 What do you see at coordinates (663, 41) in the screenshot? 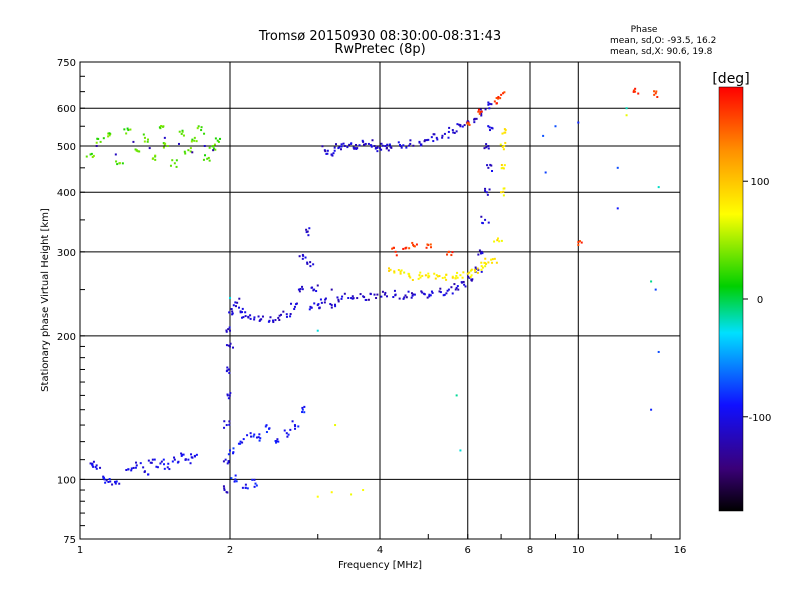
I see `stats-line-o: mean, sd,O: -93.5, 16.2` at bounding box center [663, 41].